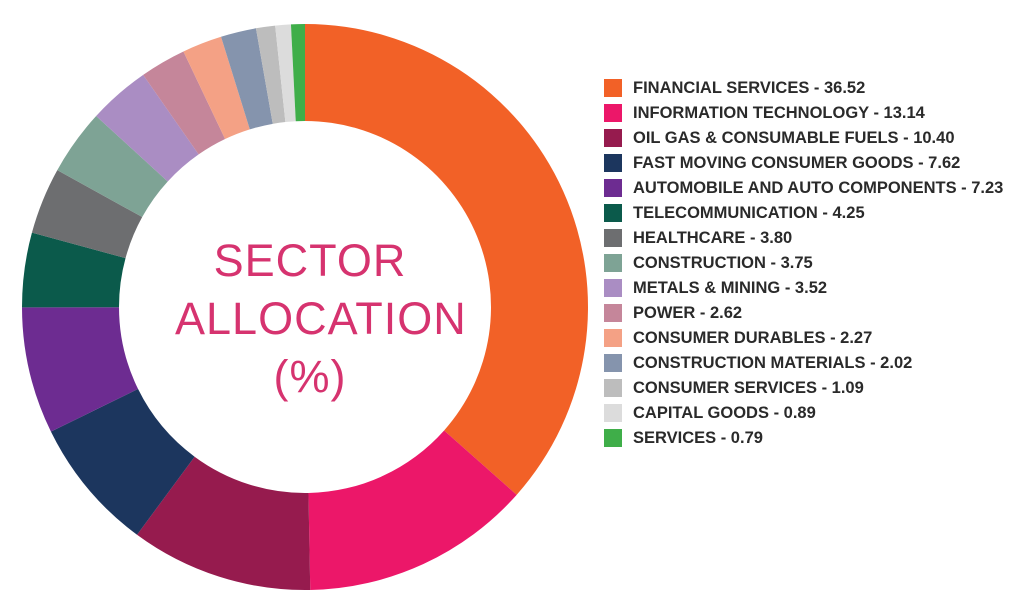  Describe the element at coordinates (748, 388) in the screenshot. I see `legend-label: CONSUMER SERVICES - 1.09` at that location.